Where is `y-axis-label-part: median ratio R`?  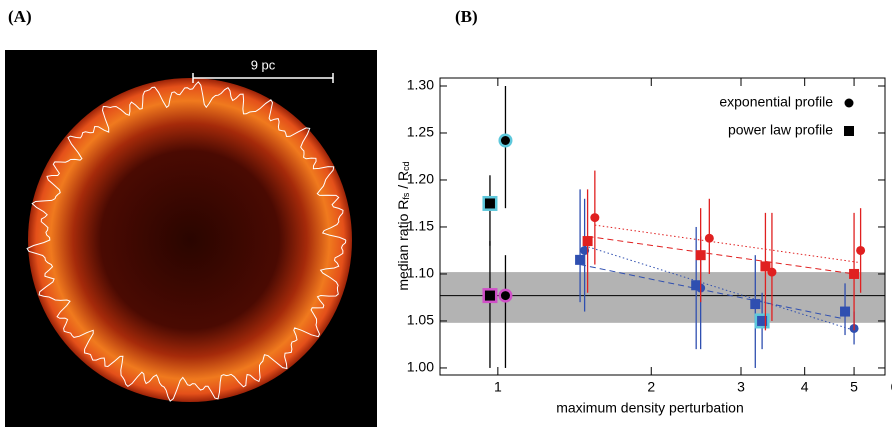
y-axis-label-part: median ratio R is located at coordinates (403, 245).